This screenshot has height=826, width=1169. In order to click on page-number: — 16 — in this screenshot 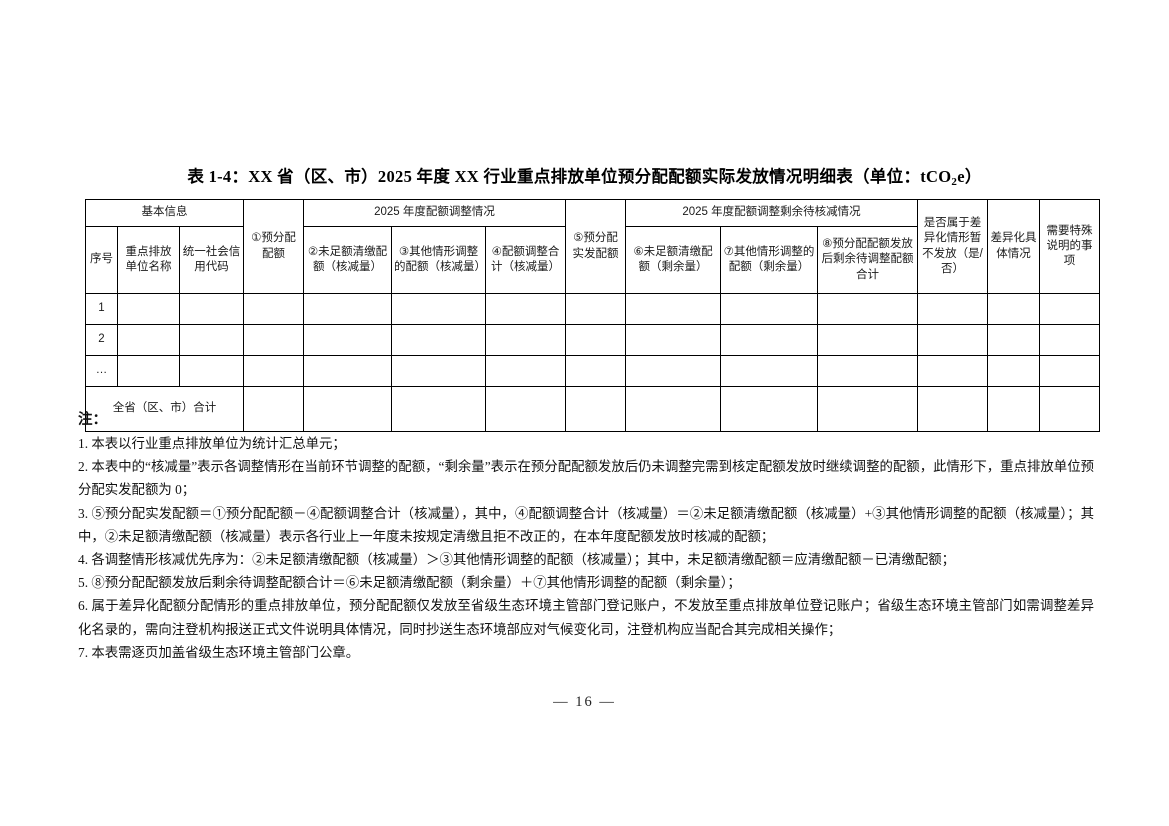, I will do `click(584, 702)`.